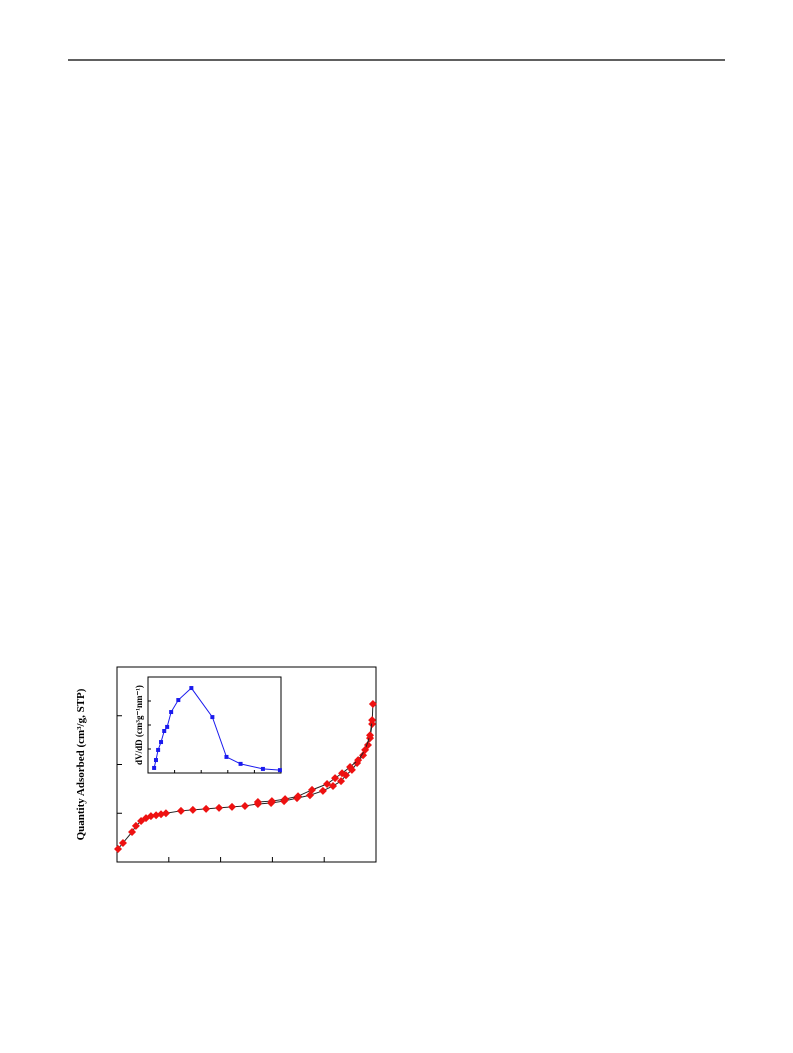 Image resolution: width=793 pixels, height=1053 pixels. I want to click on plot-frame, so click(214, 725).